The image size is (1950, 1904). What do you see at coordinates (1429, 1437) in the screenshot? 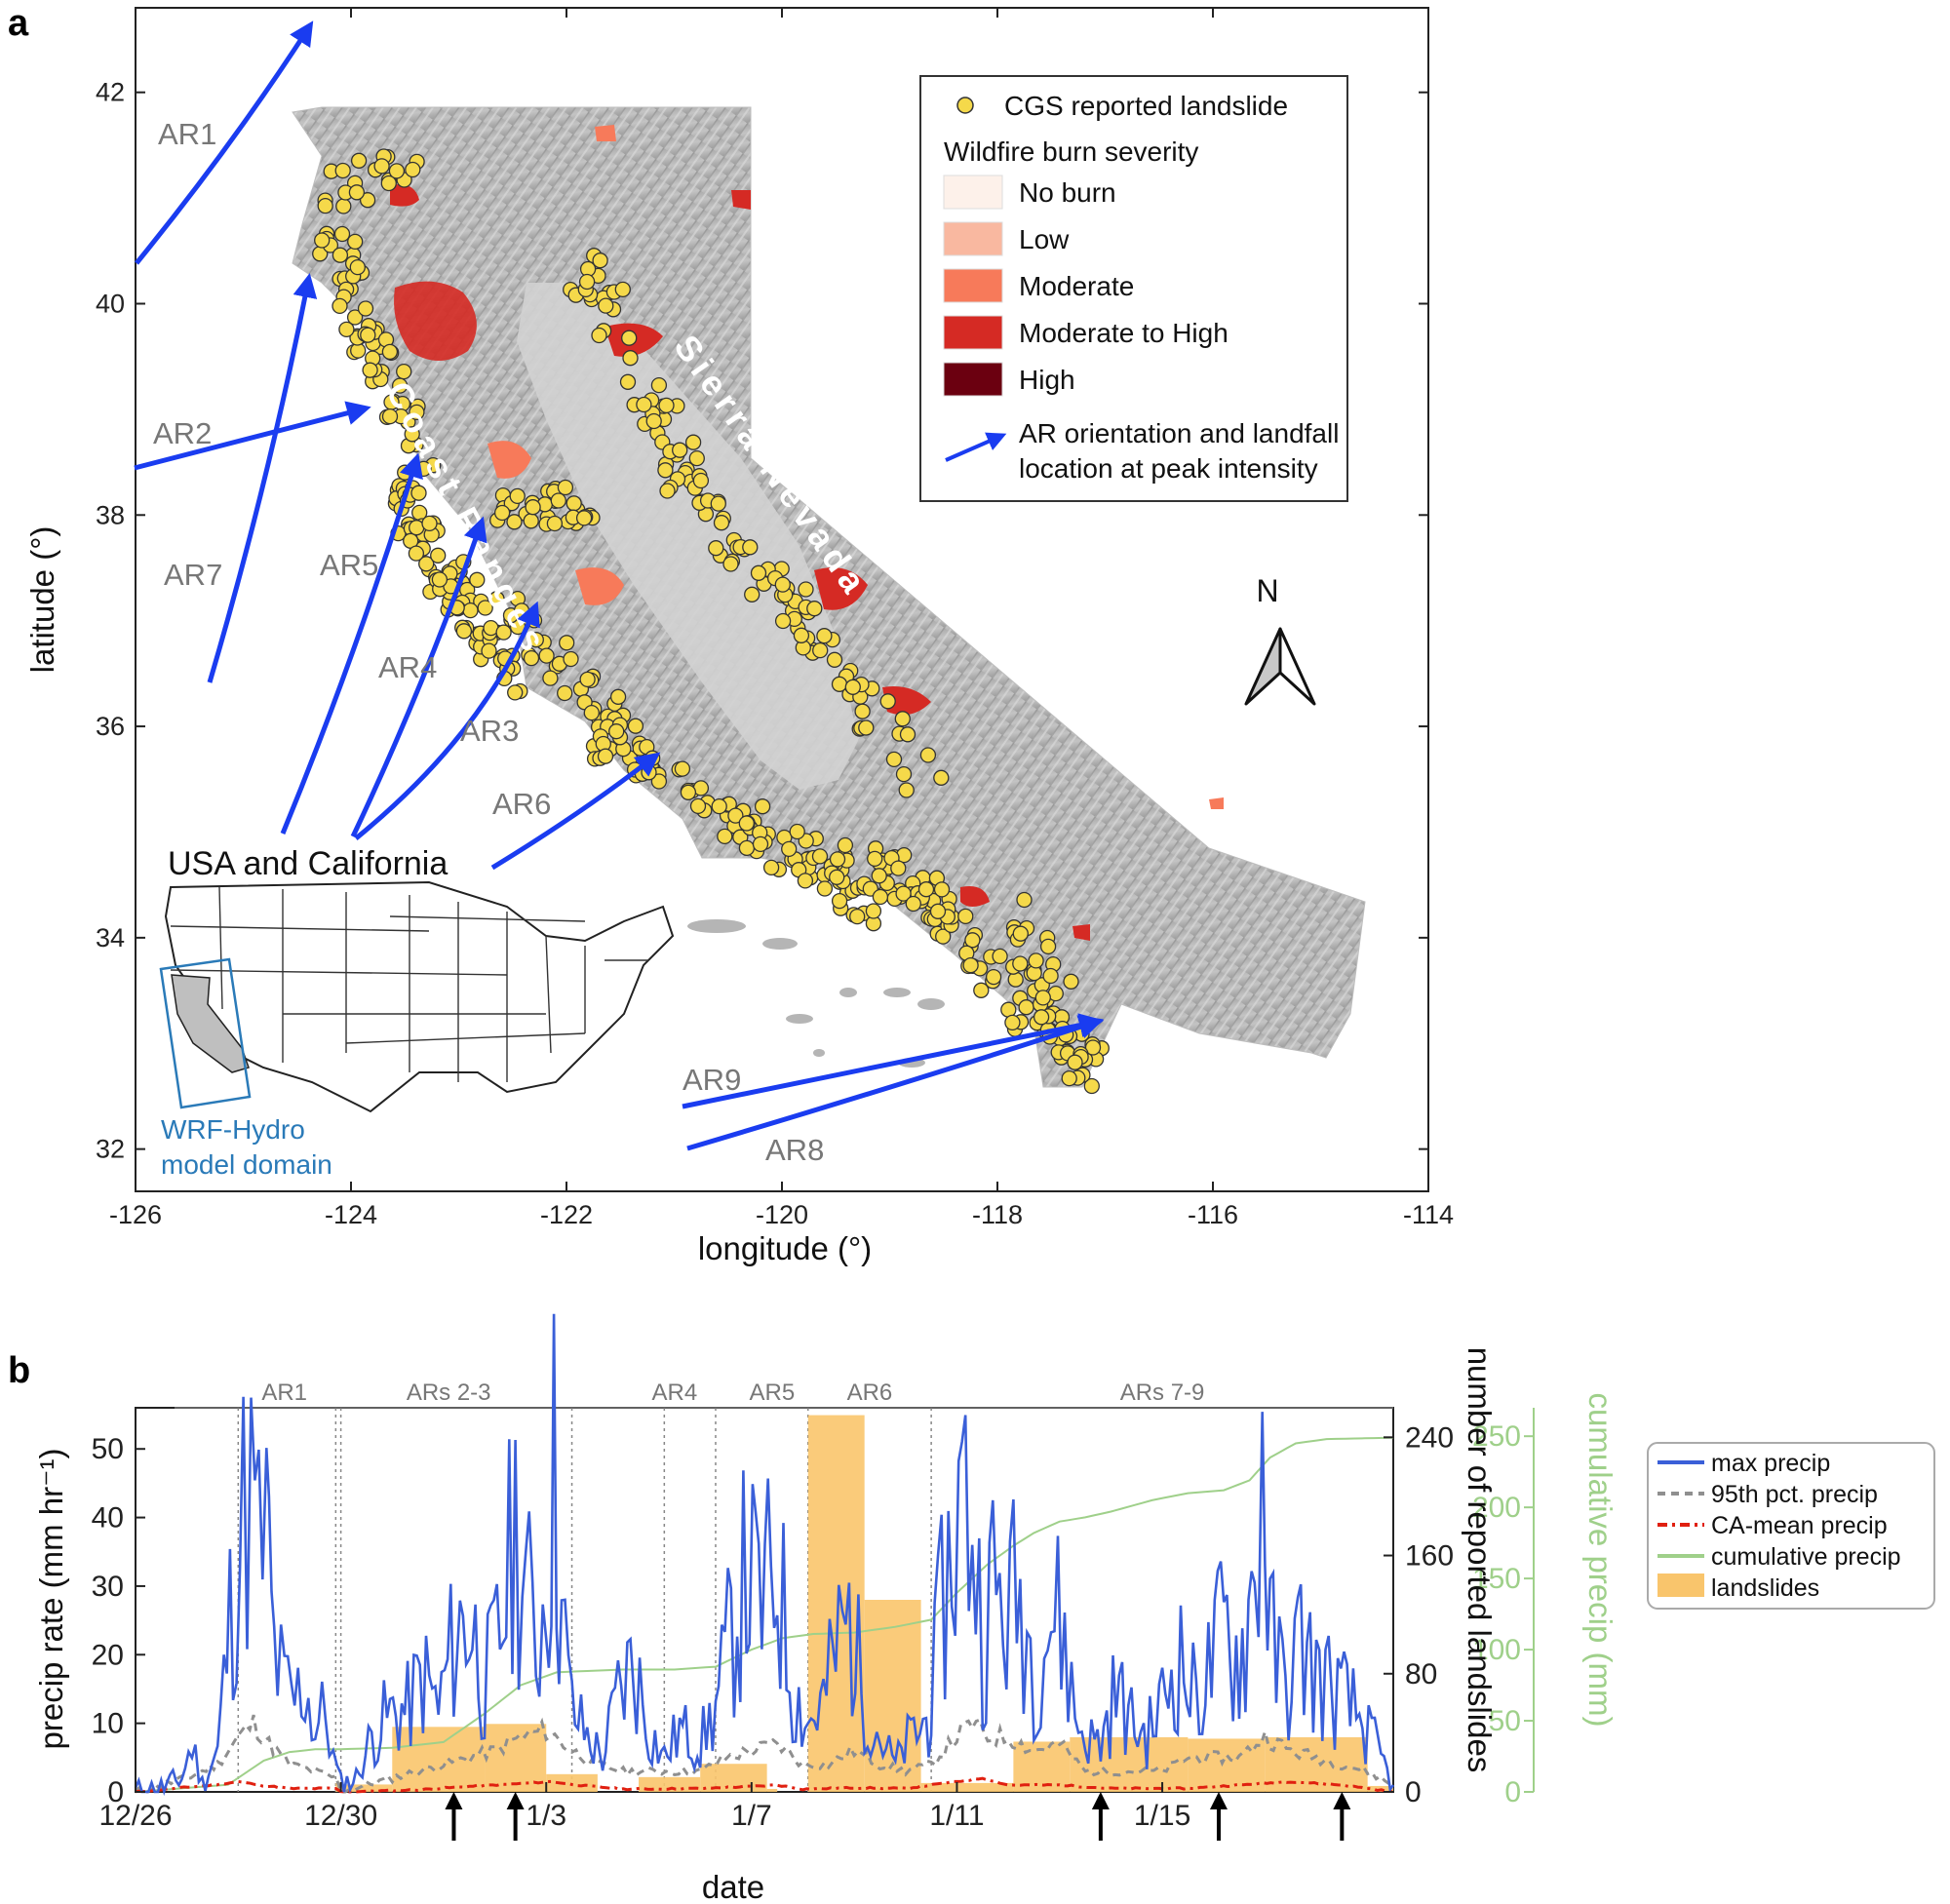
I see `b-right-ytick-label: 240` at bounding box center [1429, 1437].